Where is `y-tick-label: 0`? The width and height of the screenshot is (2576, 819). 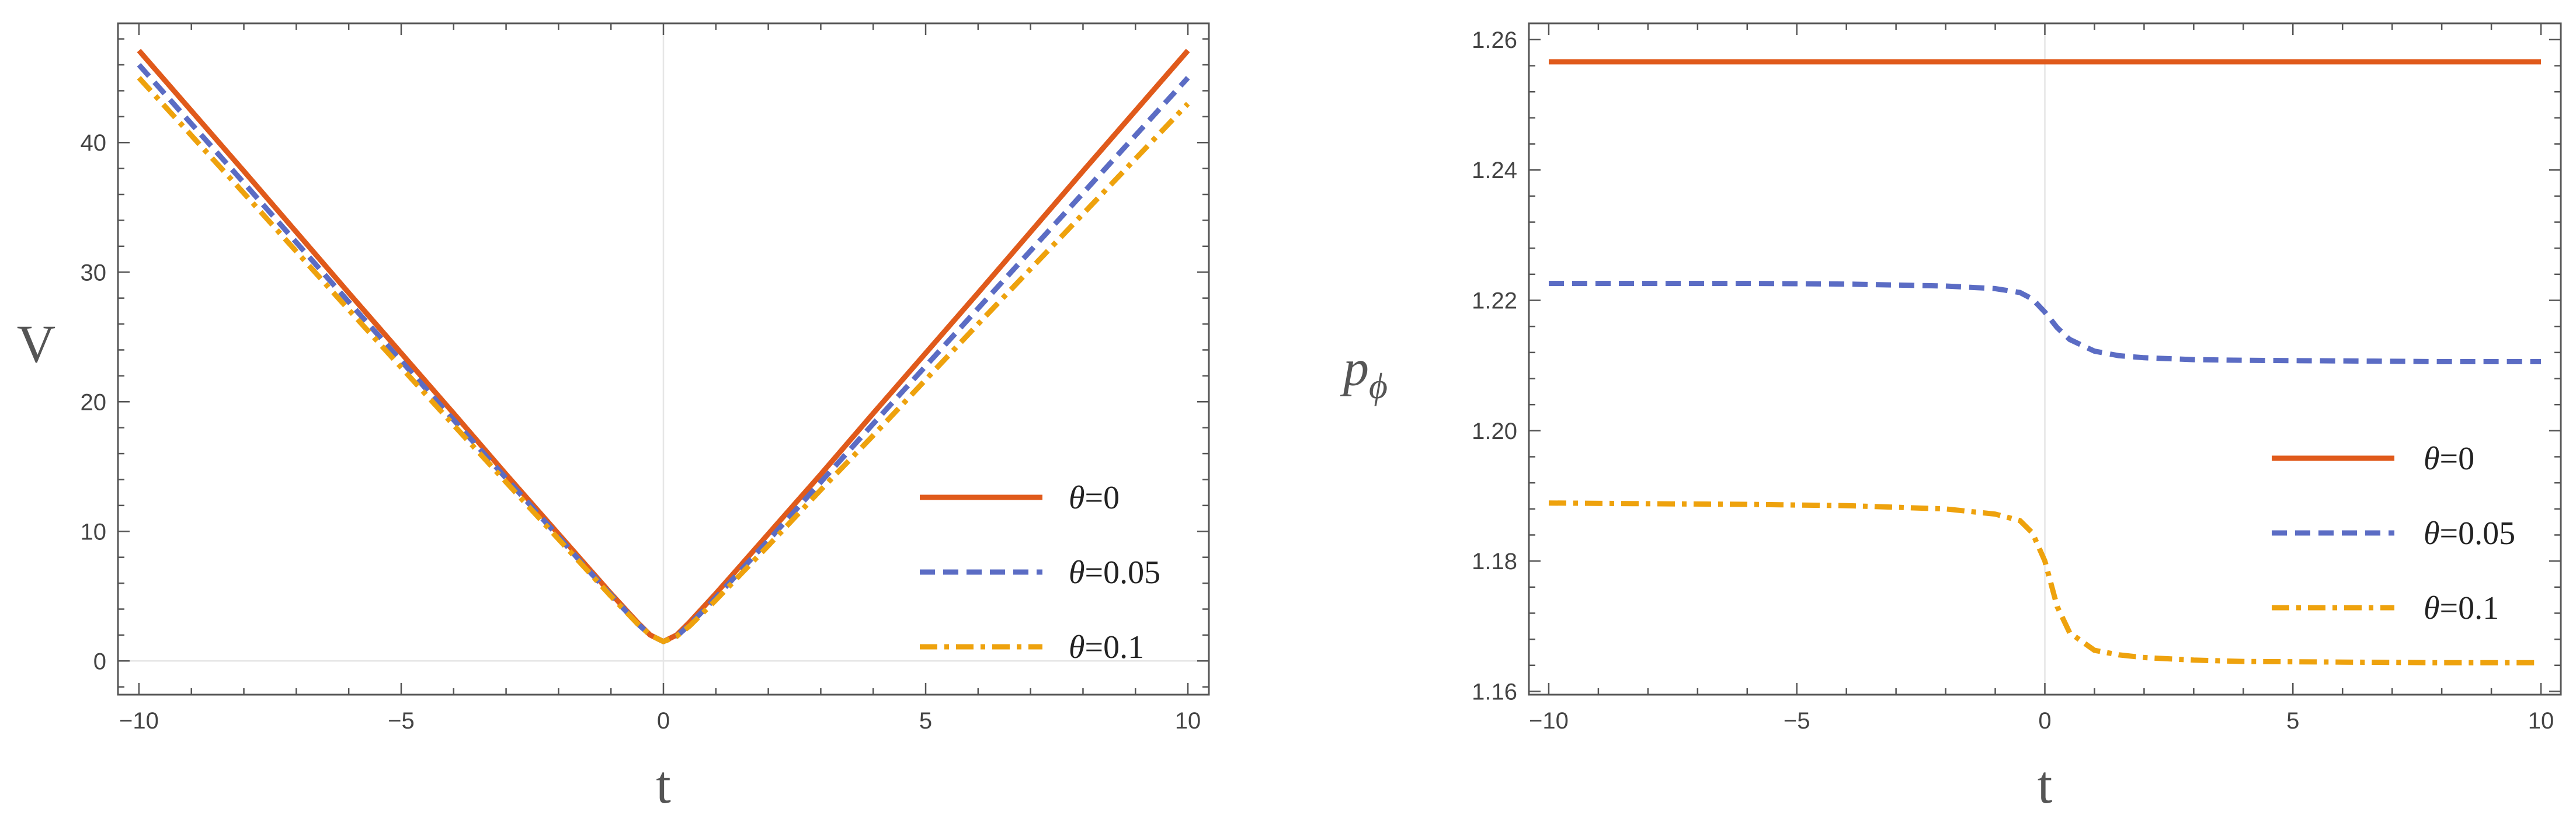
y-tick-label: 0 is located at coordinates (100, 661).